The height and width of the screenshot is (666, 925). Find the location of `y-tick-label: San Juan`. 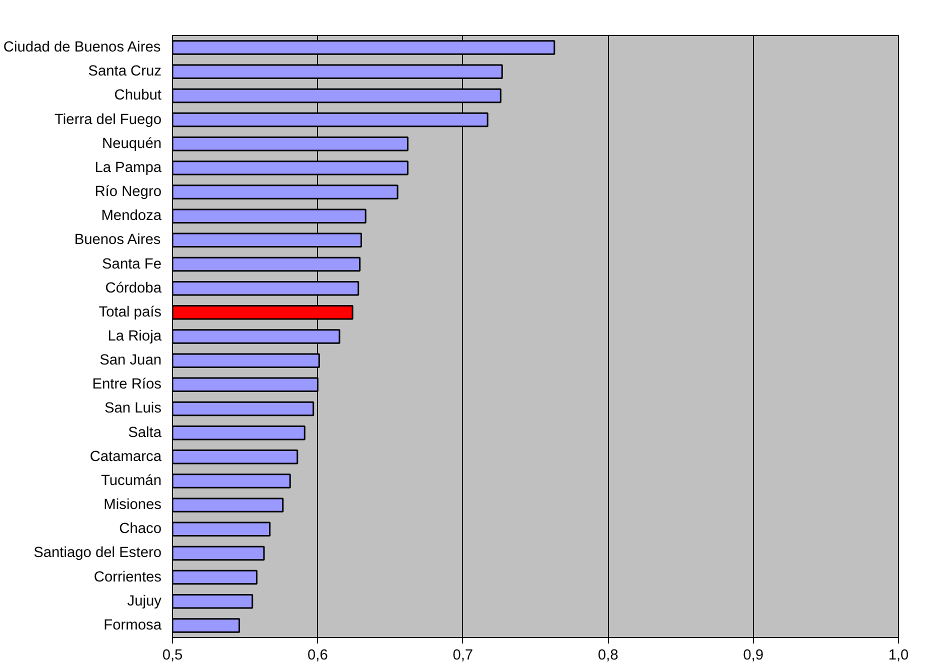

y-tick-label: San Juan is located at coordinates (131, 360).